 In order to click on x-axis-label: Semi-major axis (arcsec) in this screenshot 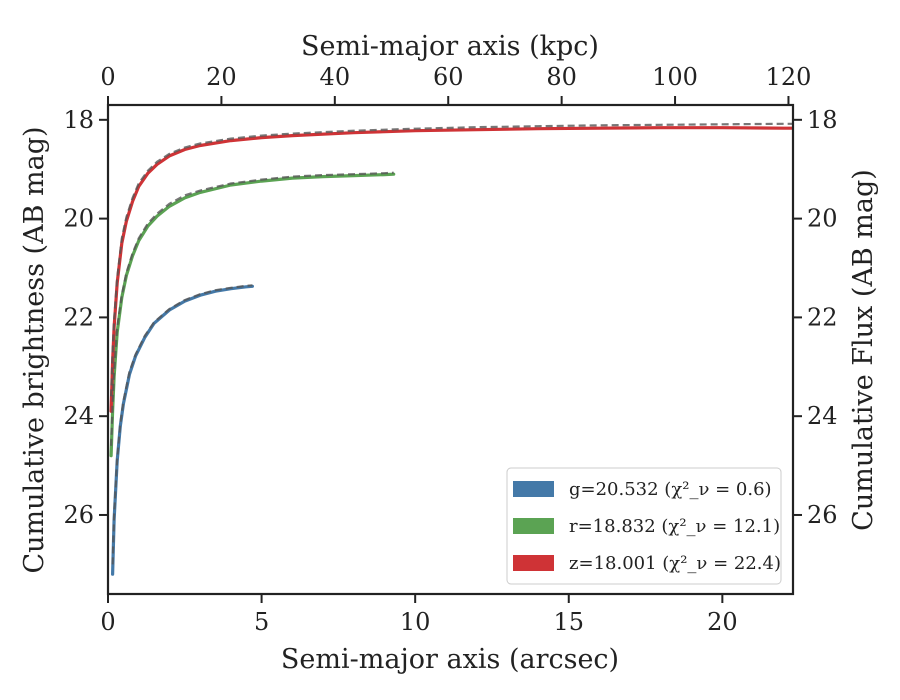, I will do `click(450, 659)`.